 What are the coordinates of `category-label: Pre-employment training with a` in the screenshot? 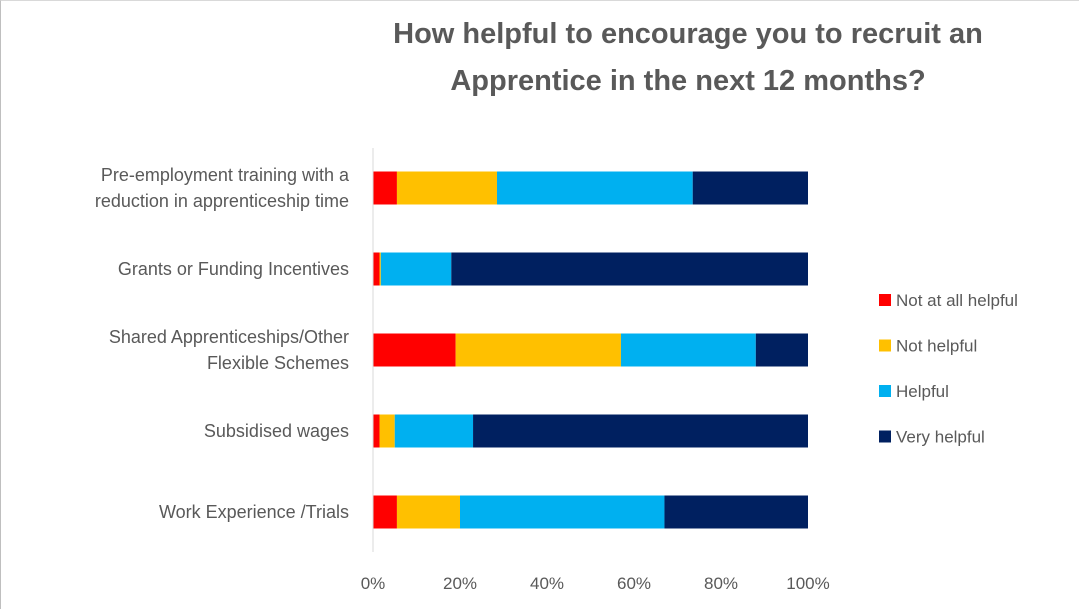 It's located at (225, 175).